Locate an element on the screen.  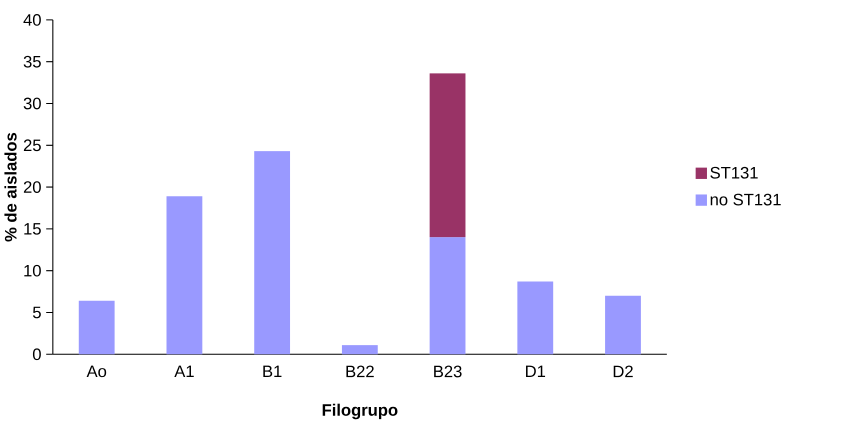
y-tick-label: 30 is located at coordinates (32, 104).